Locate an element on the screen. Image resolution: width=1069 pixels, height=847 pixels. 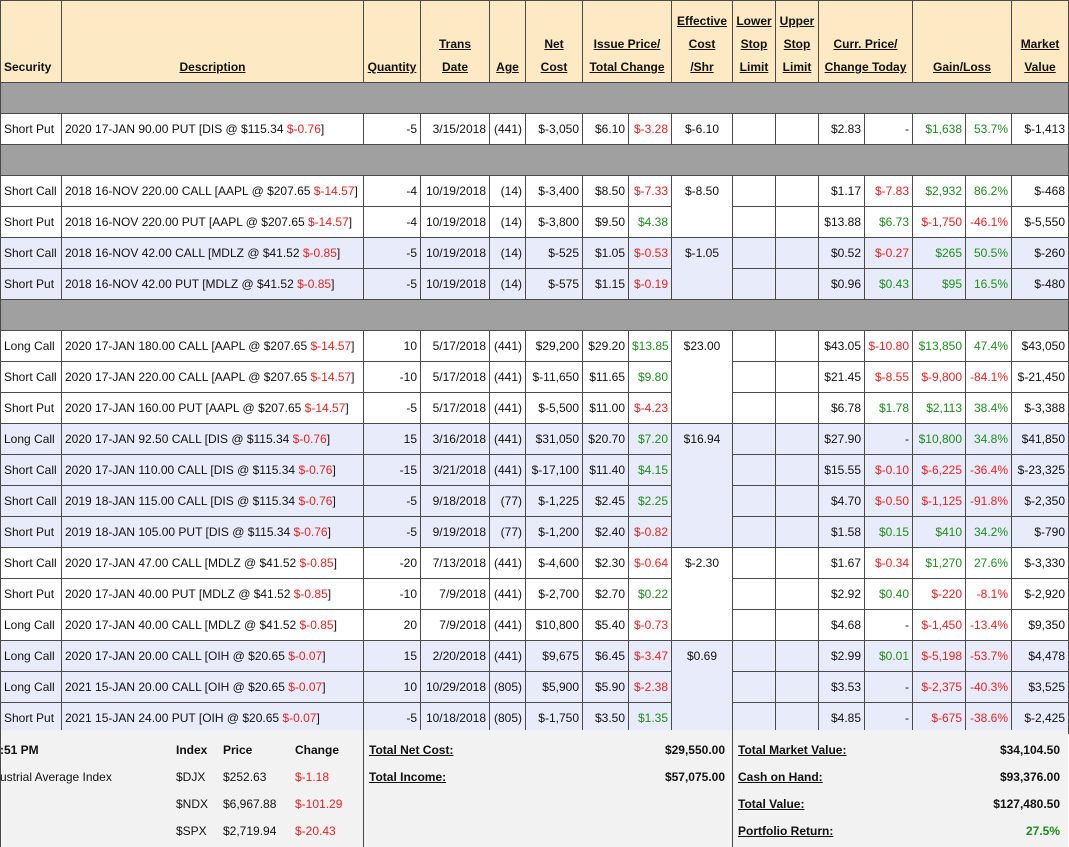
total-change: $4.38 is located at coordinates (650, 222).